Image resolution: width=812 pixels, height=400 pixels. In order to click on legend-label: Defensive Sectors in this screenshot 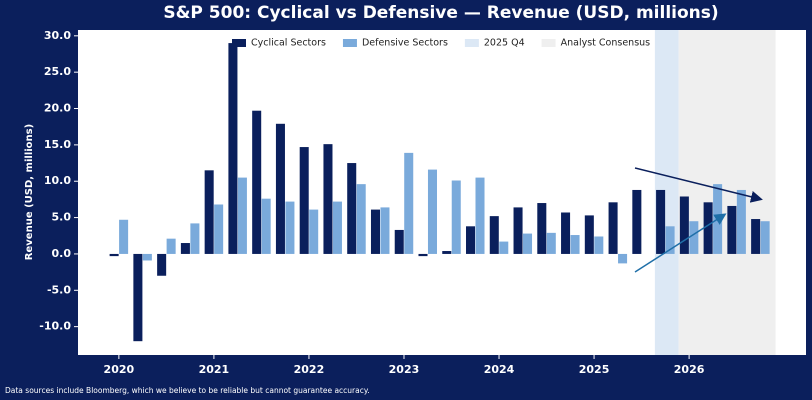, I will do `click(405, 43)`.